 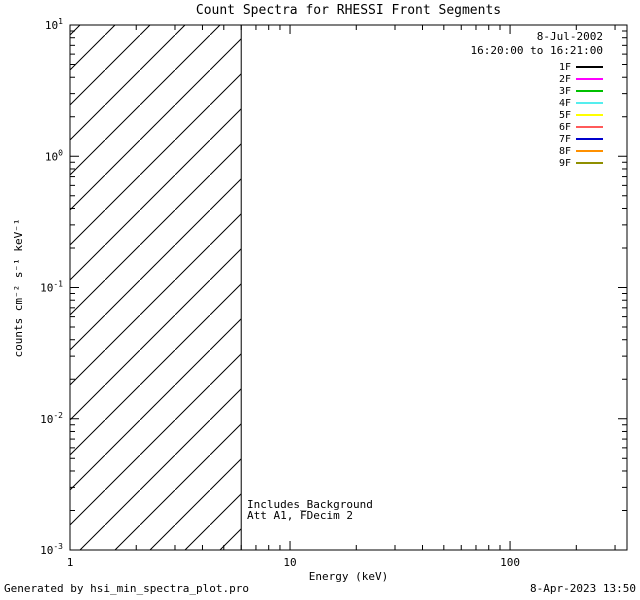 What do you see at coordinates (300, 515) in the screenshot?
I see `annotation-attenuator-state: Att A1, FDecim 2` at bounding box center [300, 515].